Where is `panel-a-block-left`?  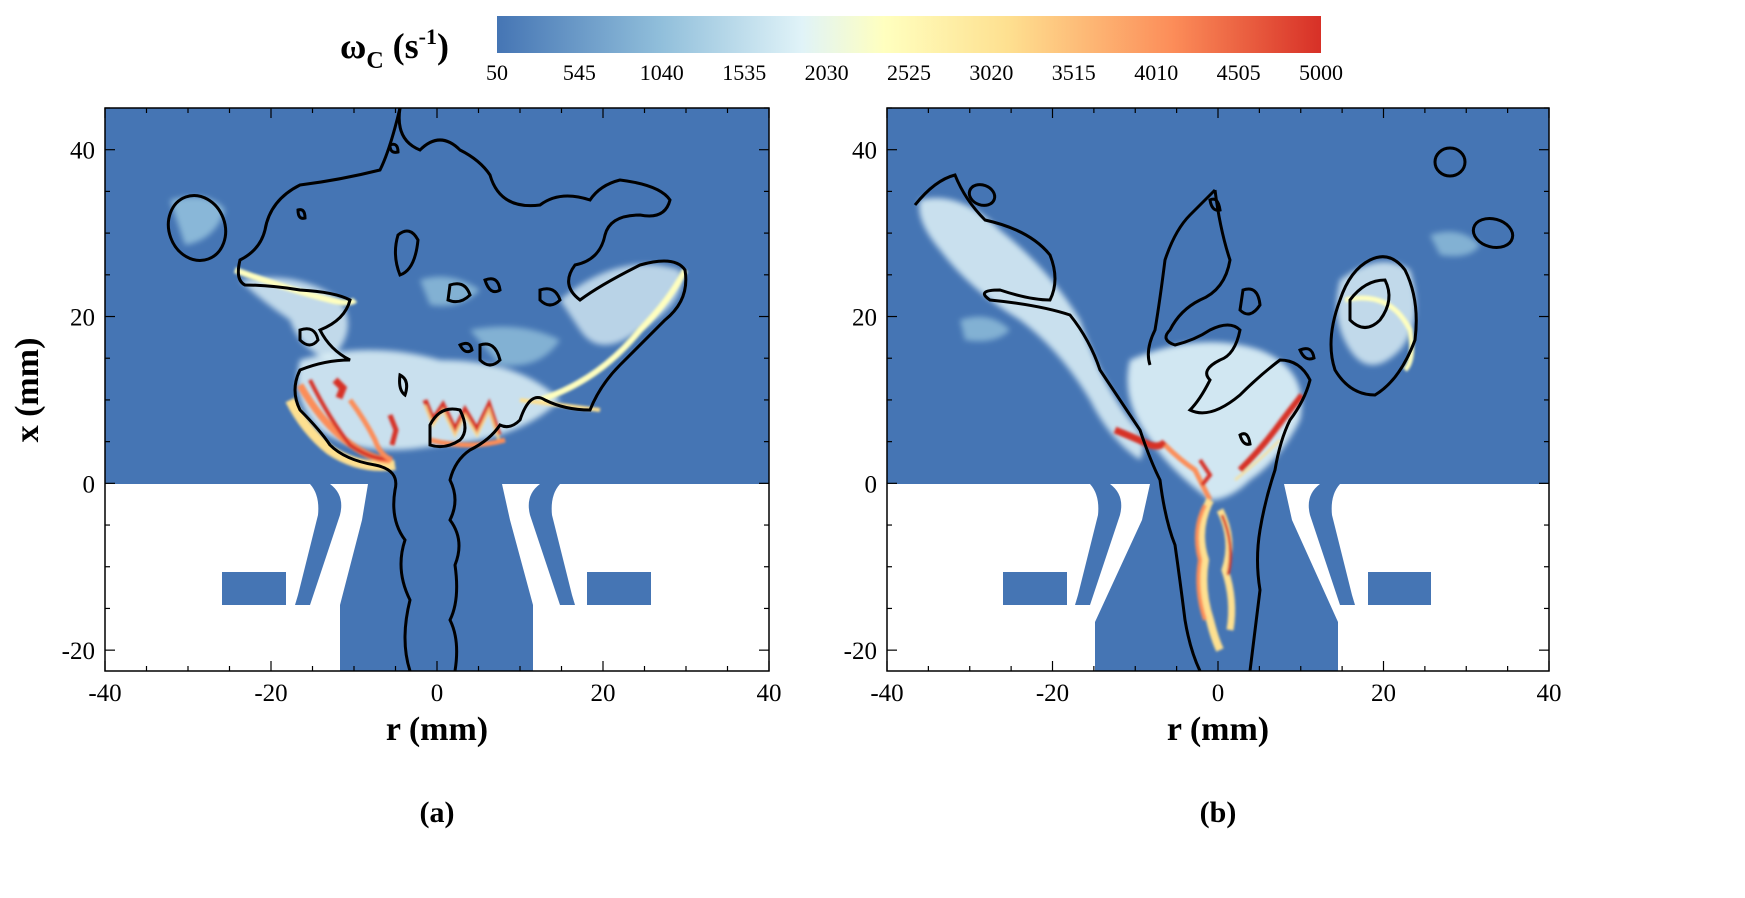 panel-a-block-left is located at coordinates (254, 588).